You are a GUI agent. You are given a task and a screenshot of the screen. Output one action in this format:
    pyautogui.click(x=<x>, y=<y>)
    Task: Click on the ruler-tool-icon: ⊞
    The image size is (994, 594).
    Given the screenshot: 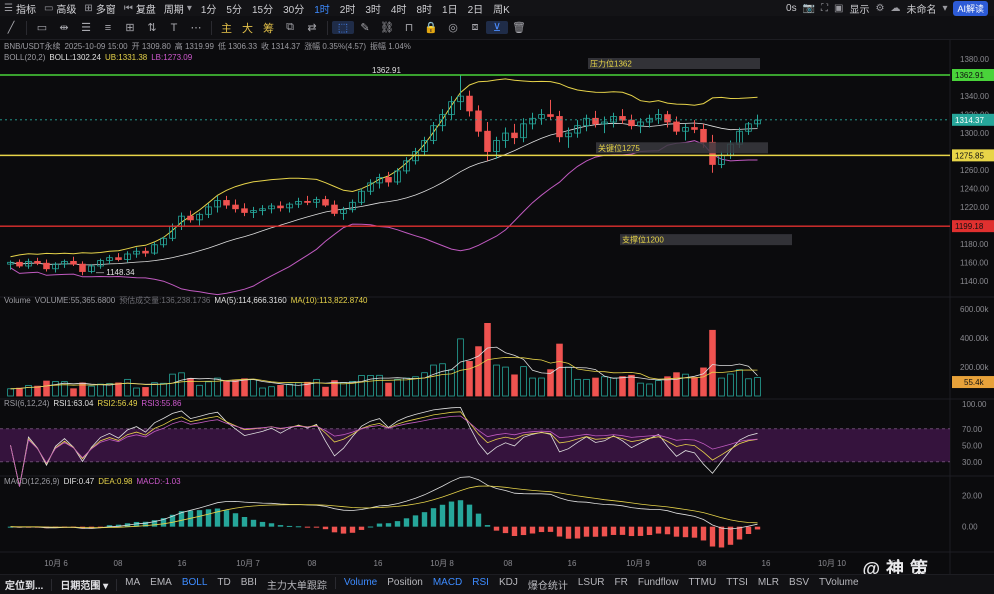 What is the action you would take?
    pyautogui.click(x=130, y=28)
    